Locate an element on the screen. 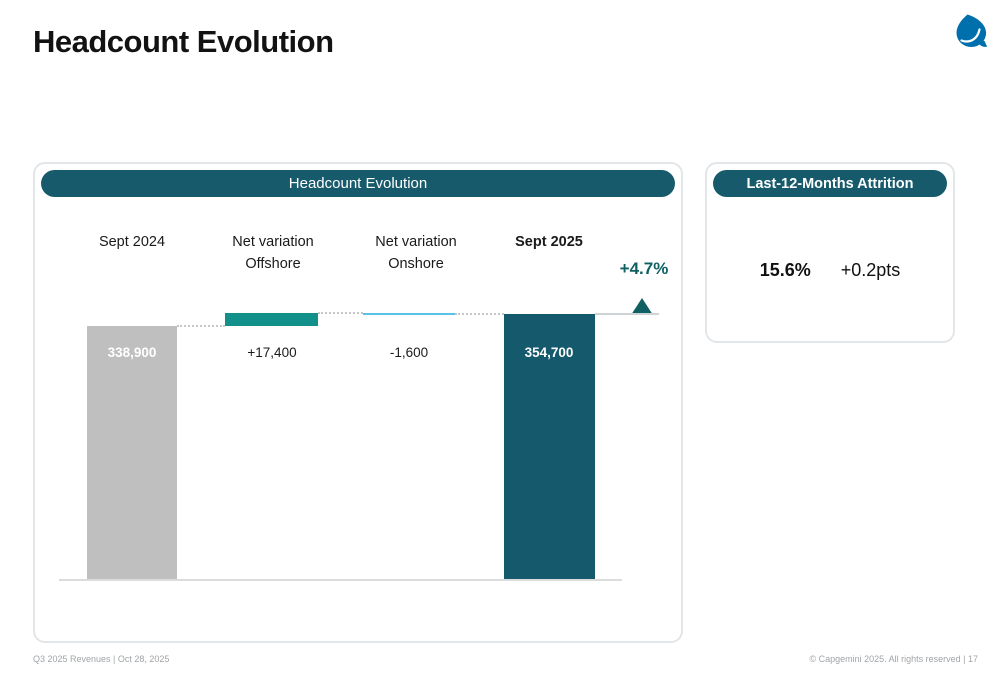 The width and height of the screenshot is (1000, 685). growth-percentage-label: +4.7% is located at coordinates (644, 268).